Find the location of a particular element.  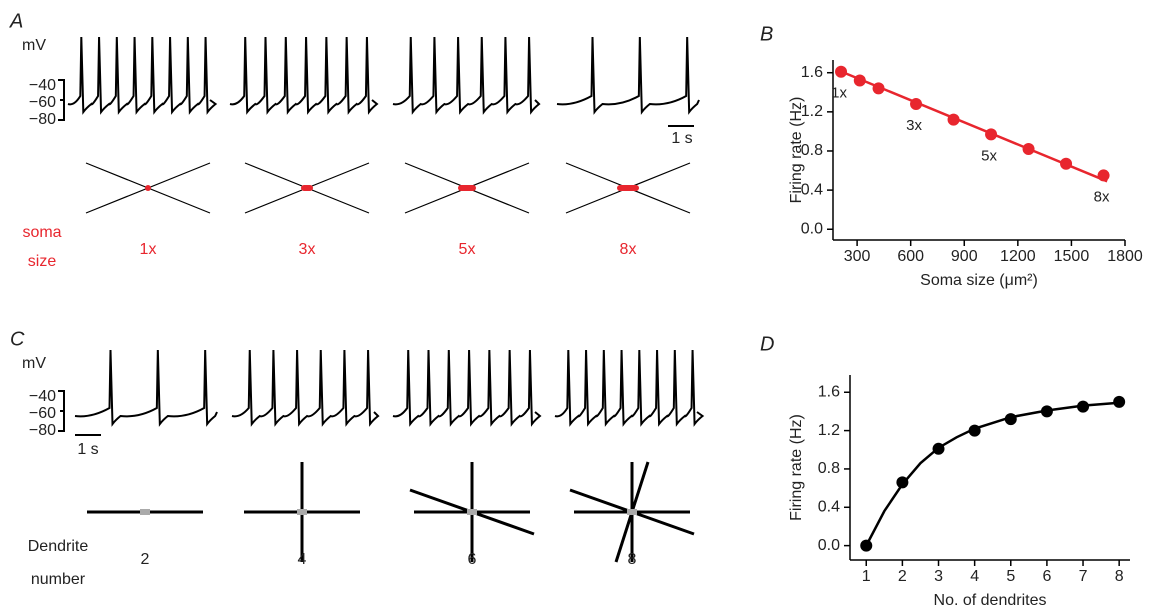

x-tick-label: 4 is located at coordinates (974, 576).